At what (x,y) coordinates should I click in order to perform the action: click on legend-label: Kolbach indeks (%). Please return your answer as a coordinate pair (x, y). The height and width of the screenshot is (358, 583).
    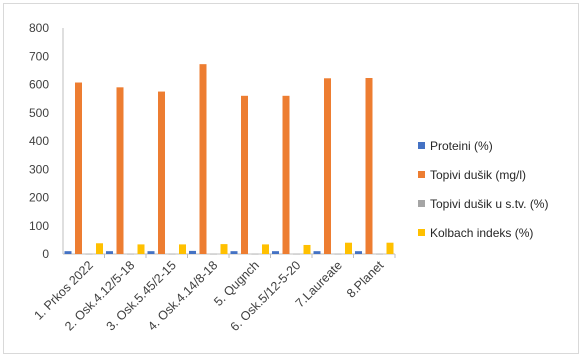
    Looking at the image, I should click on (482, 232).